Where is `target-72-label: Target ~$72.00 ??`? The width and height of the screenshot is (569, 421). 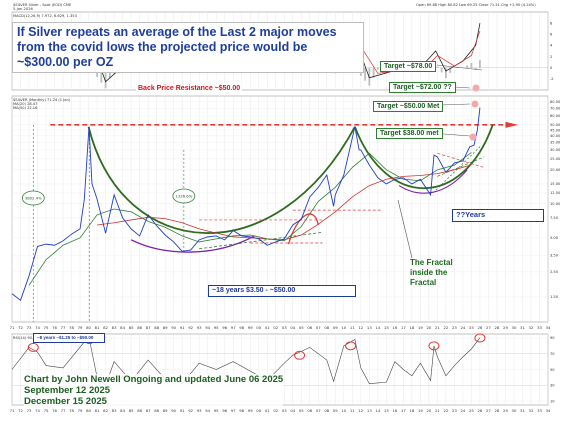
target-72-label: Target ~$72.00 ?? is located at coordinates (422, 87).